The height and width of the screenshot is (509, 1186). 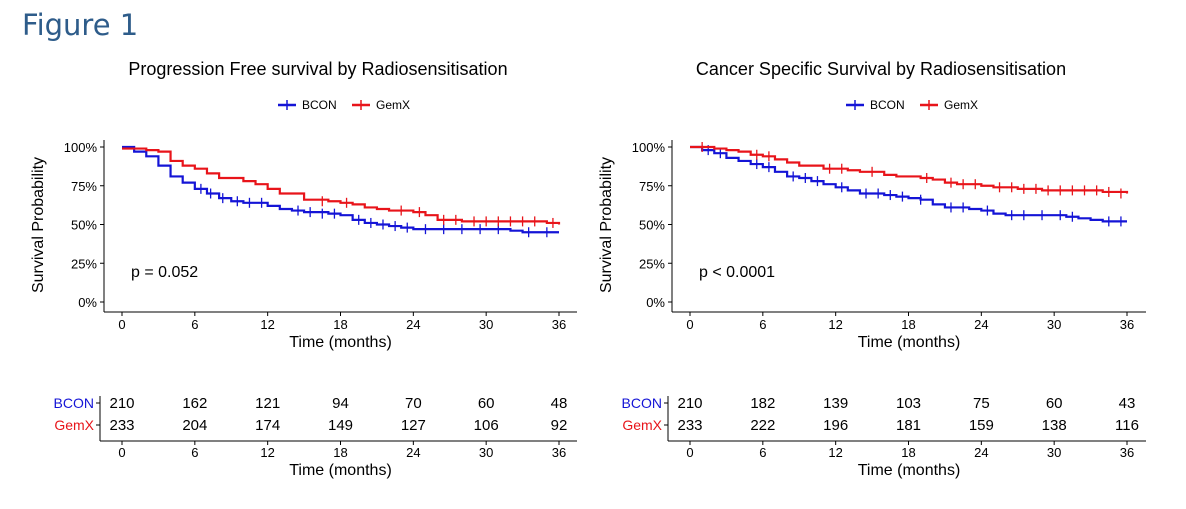 What do you see at coordinates (835, 425) in the screenshot?
I see `risk-table-count: 196` at bounding box center [835, 425].